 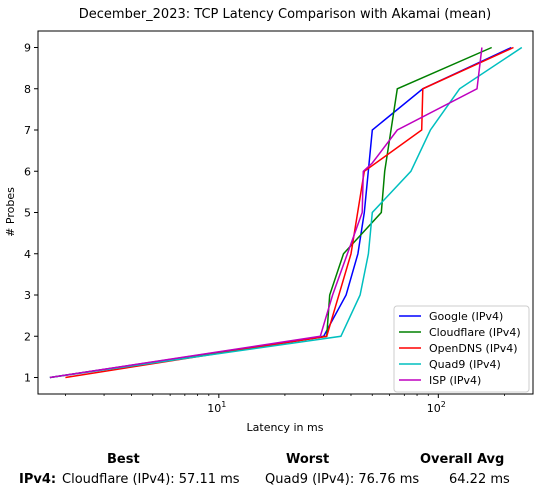 What do you see at coordinates (27, 48) in the screenshot?
I see `y-tick-label: 9` at bounding box center [27, 48].